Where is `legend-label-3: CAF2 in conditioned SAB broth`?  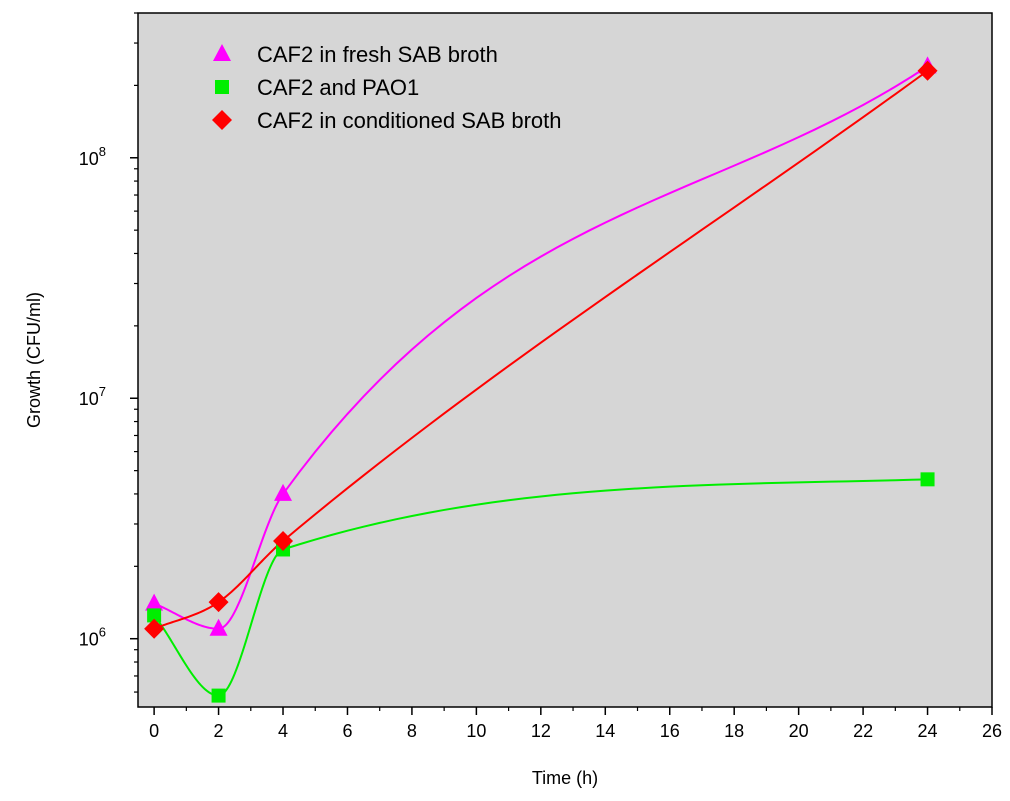 legend-label-3: CAF2 in conditioned SAB broth is located at coordinates (409, 120).